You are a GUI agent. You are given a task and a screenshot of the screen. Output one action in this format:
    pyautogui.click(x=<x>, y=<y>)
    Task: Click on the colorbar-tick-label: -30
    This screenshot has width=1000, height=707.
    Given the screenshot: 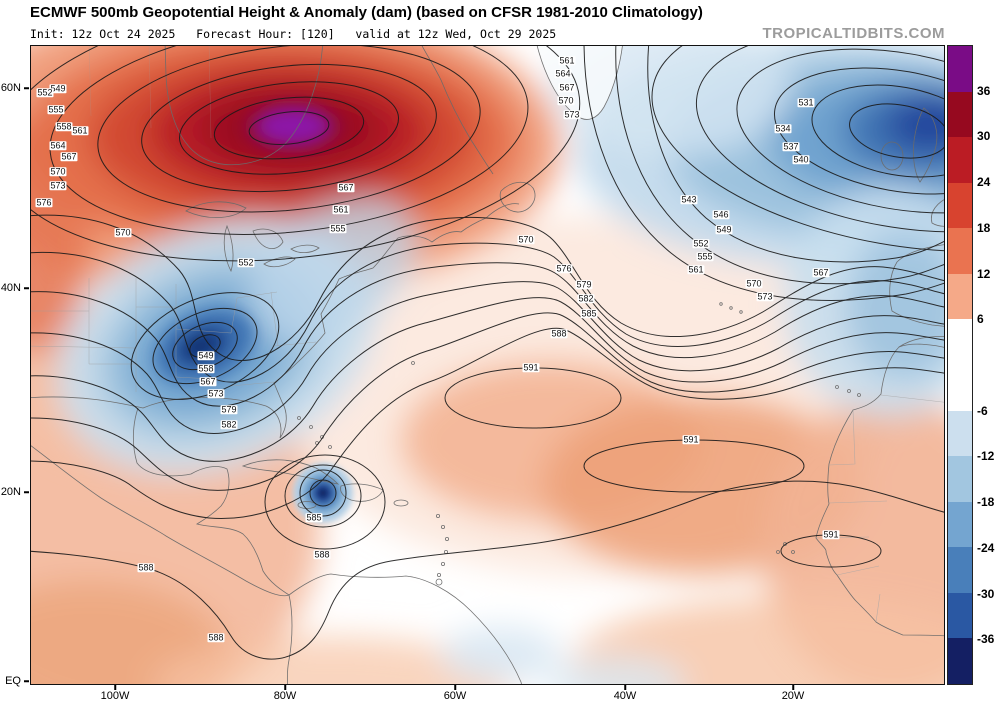 What is the action you would take?
    pyautogui.click(x=986, y=593)
    